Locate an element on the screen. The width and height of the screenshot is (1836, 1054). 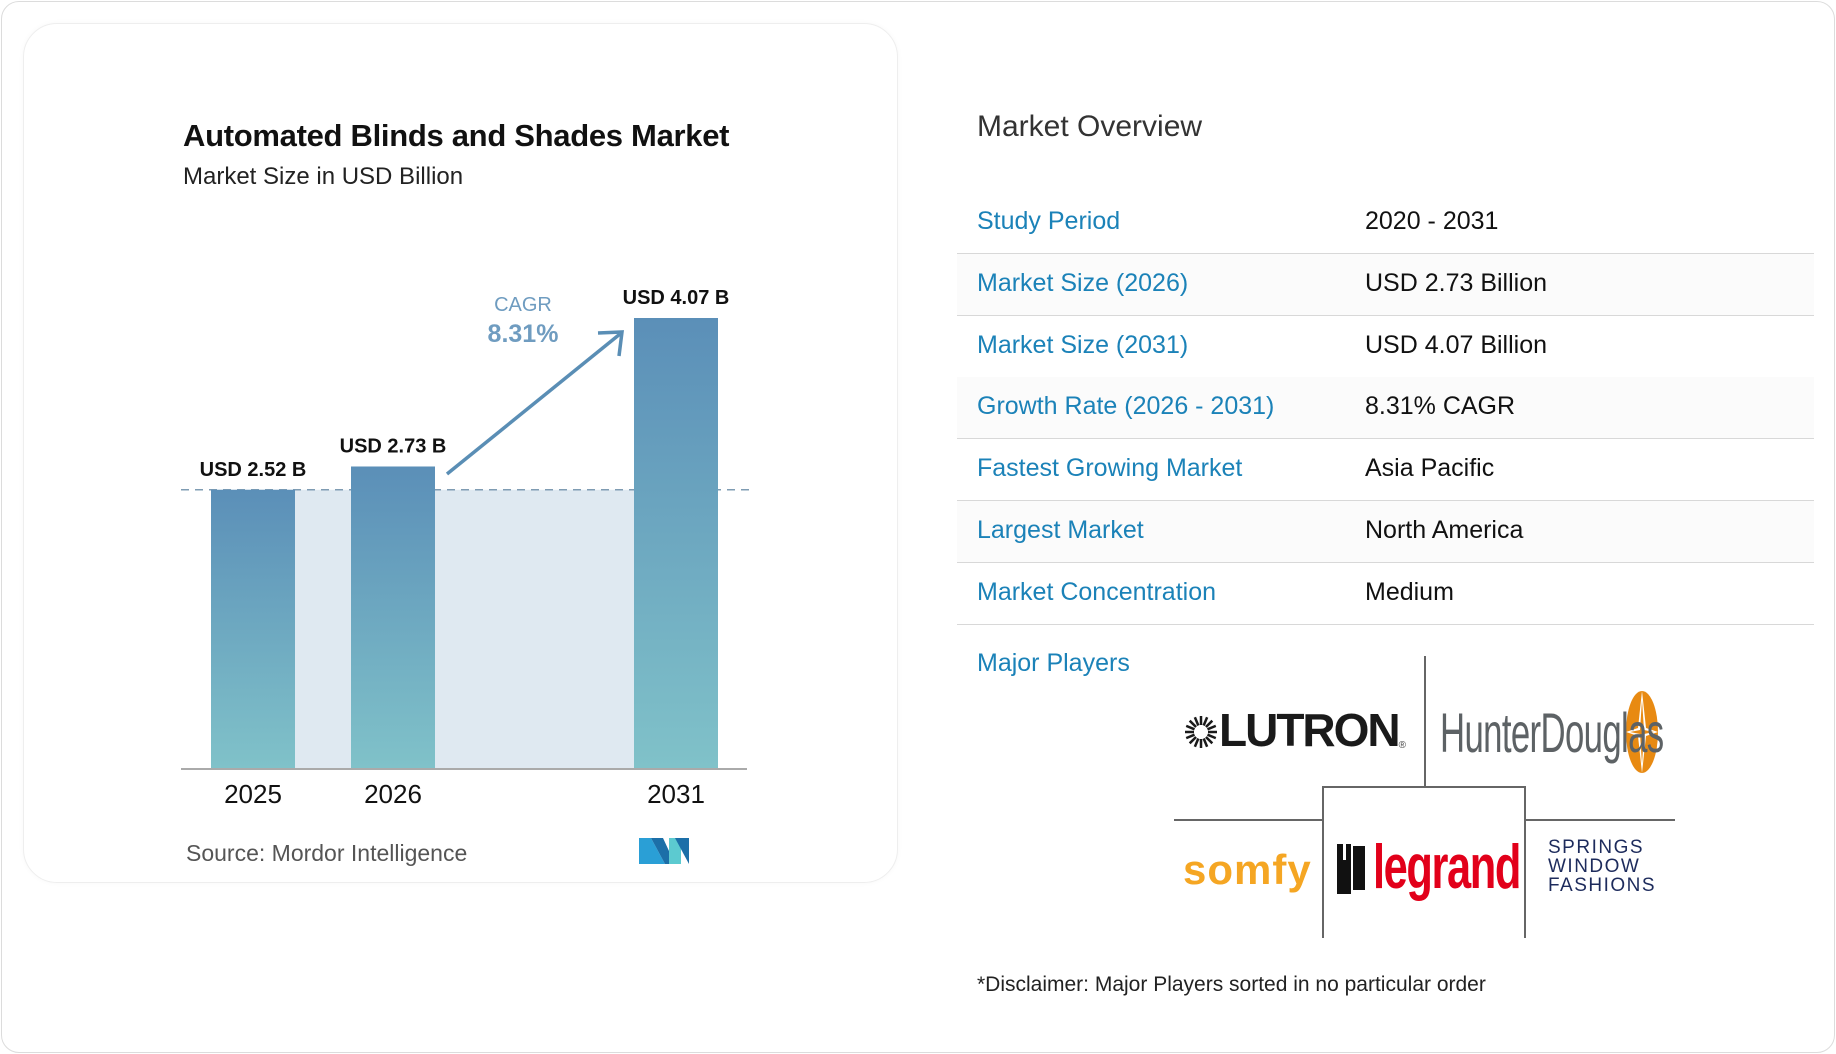
legrand-box is located at coordinates (1424, 862).